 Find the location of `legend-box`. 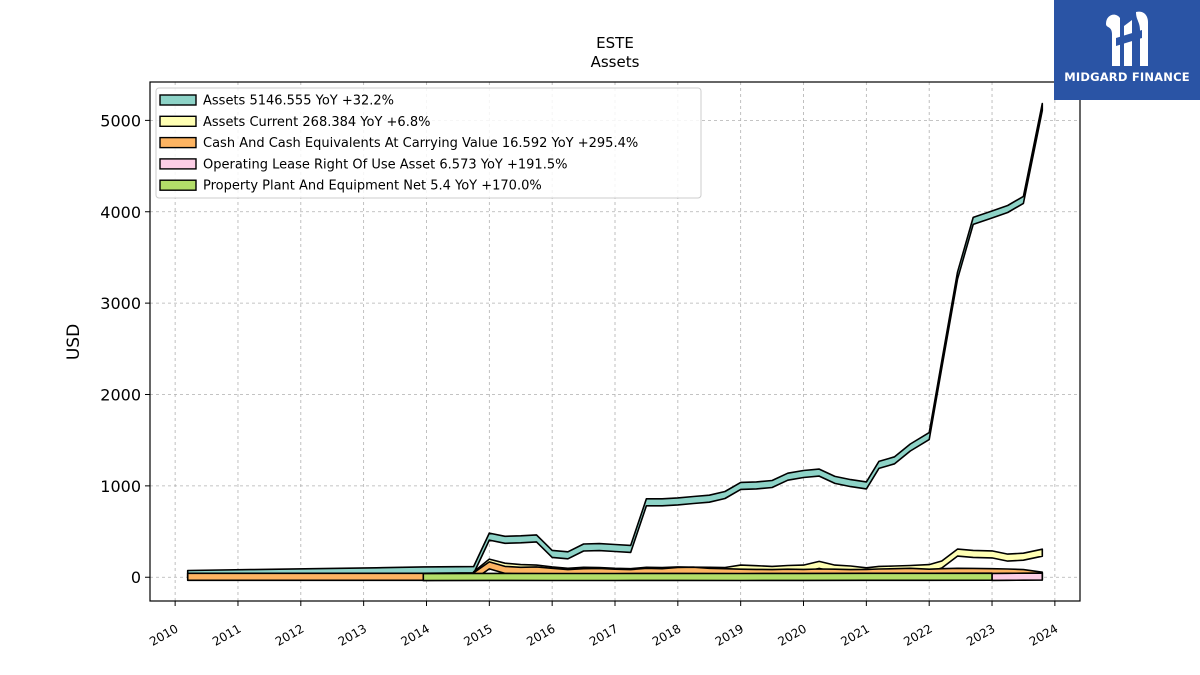

legend-box is located at coordinates (428, 143).